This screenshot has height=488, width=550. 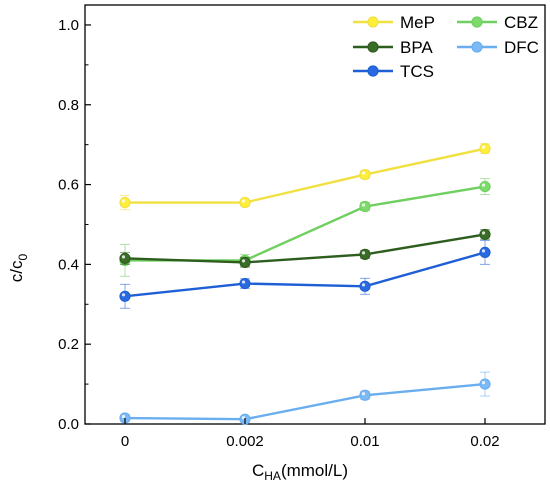 What do you see at coordinates (68, 344) in the screenshot?
I see `y-tick-label: 0.2` at bounding box center [68, 344].